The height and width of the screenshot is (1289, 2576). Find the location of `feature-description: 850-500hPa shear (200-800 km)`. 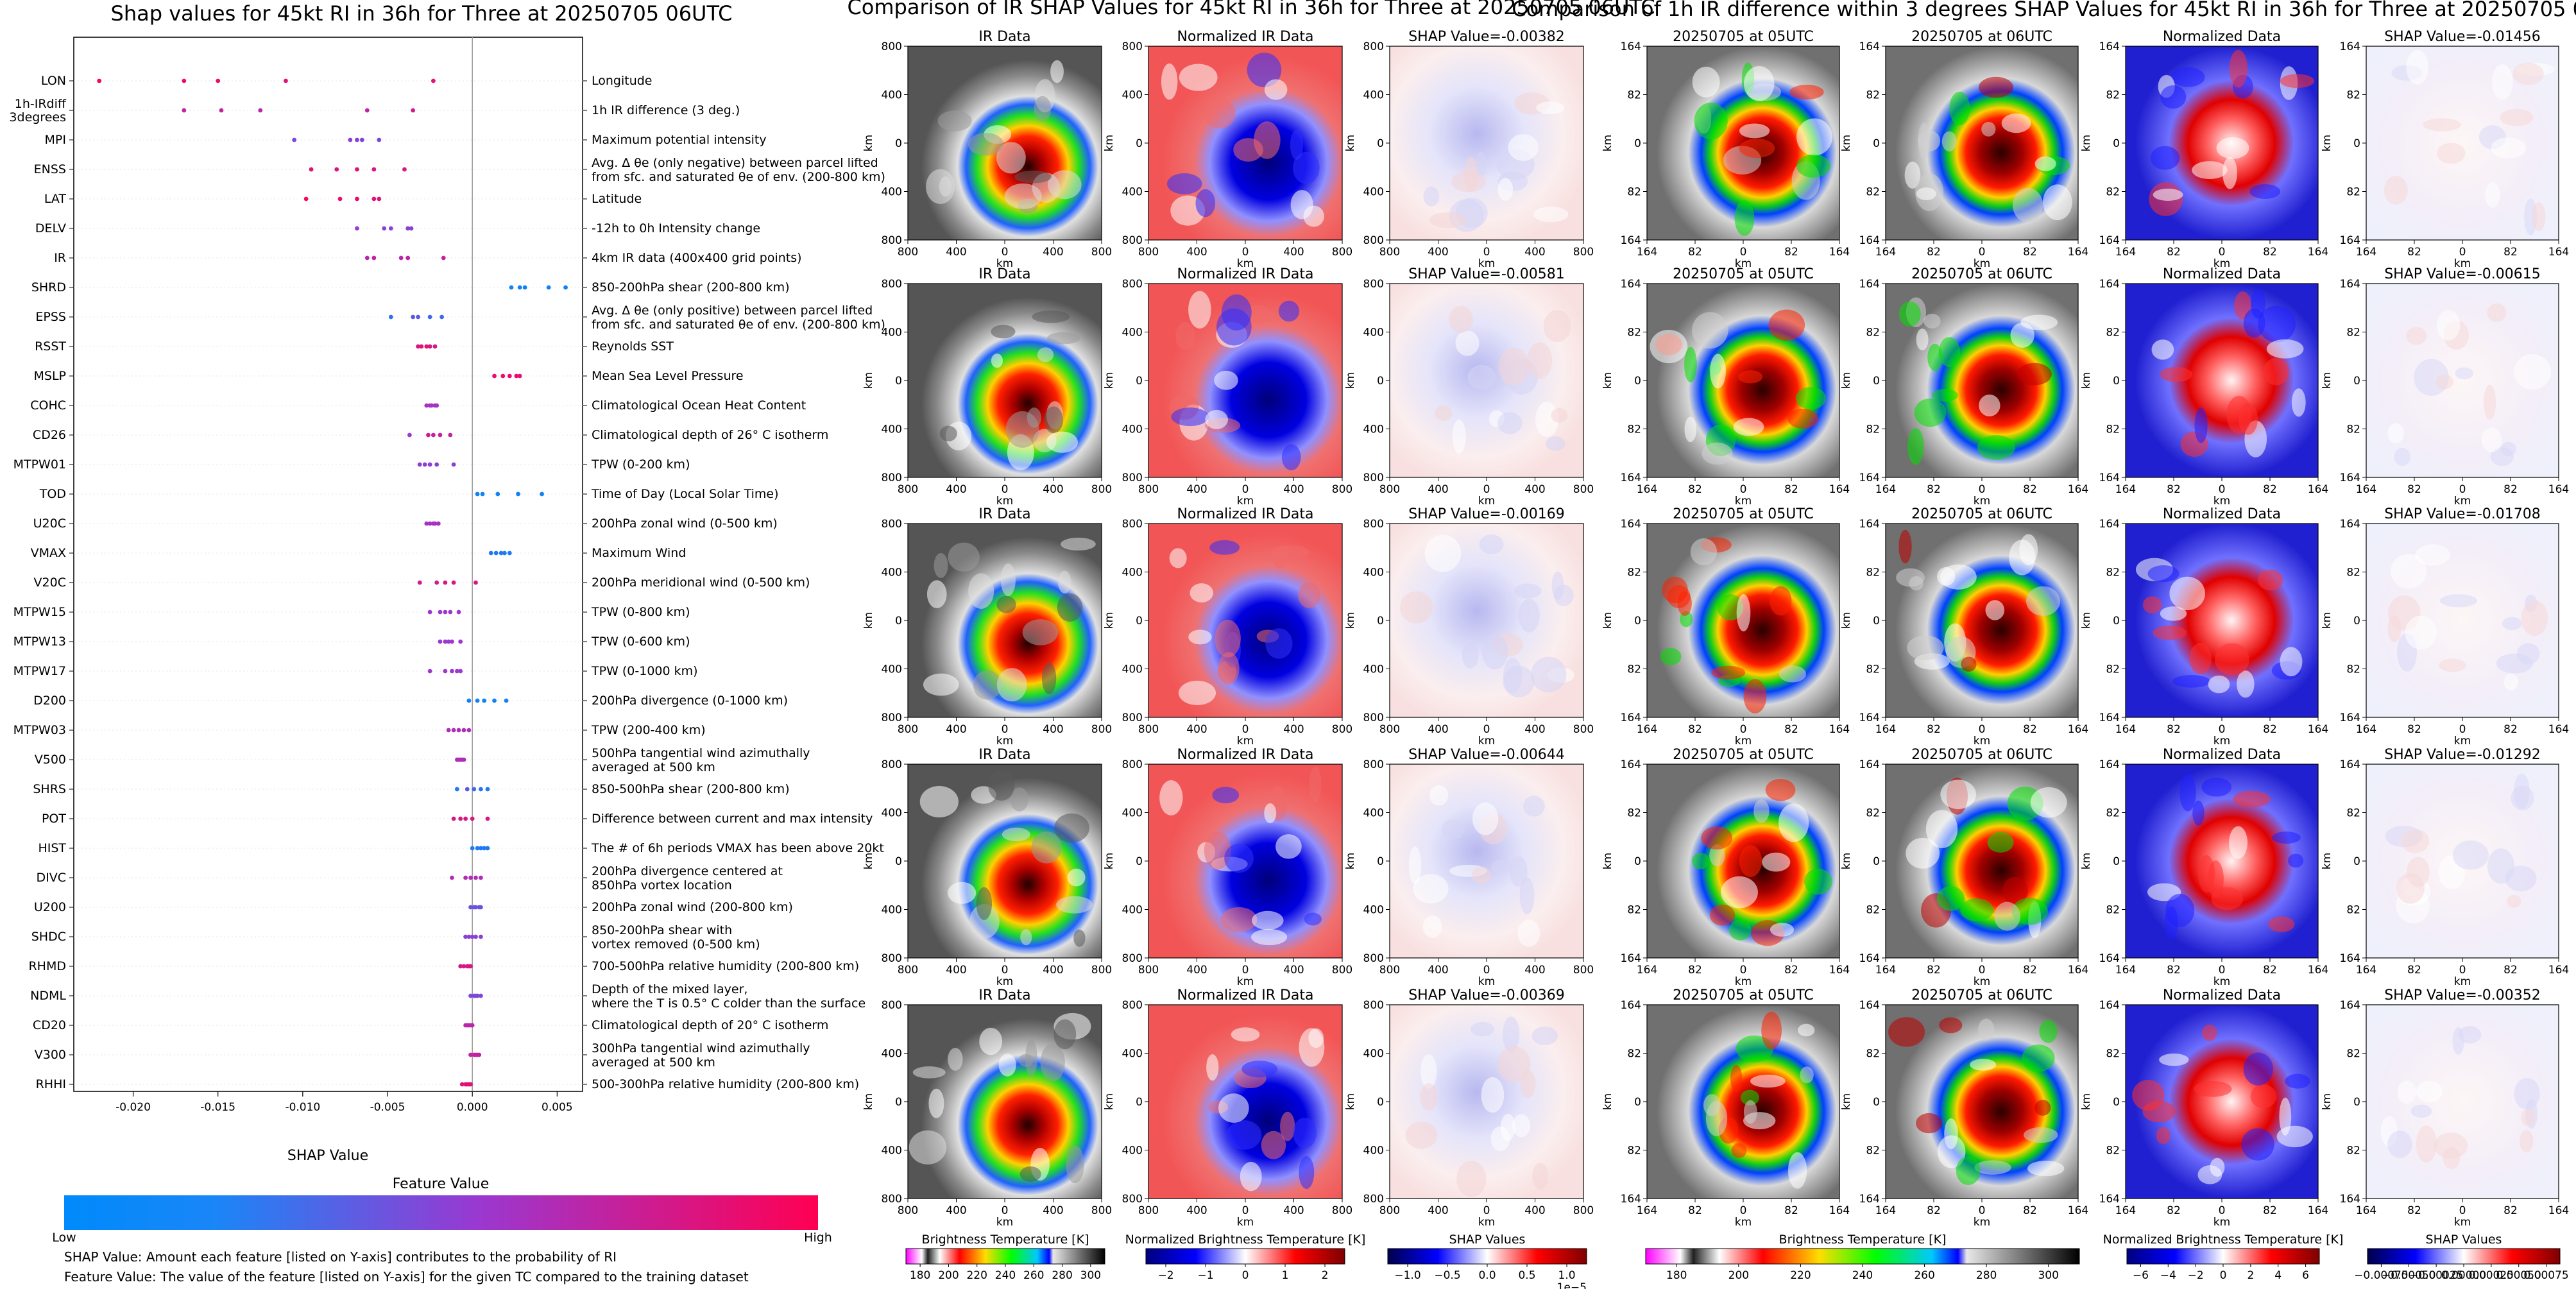

feature-description: 850-500hPa shear (200-800 km) is located at coordinates (691, 789).